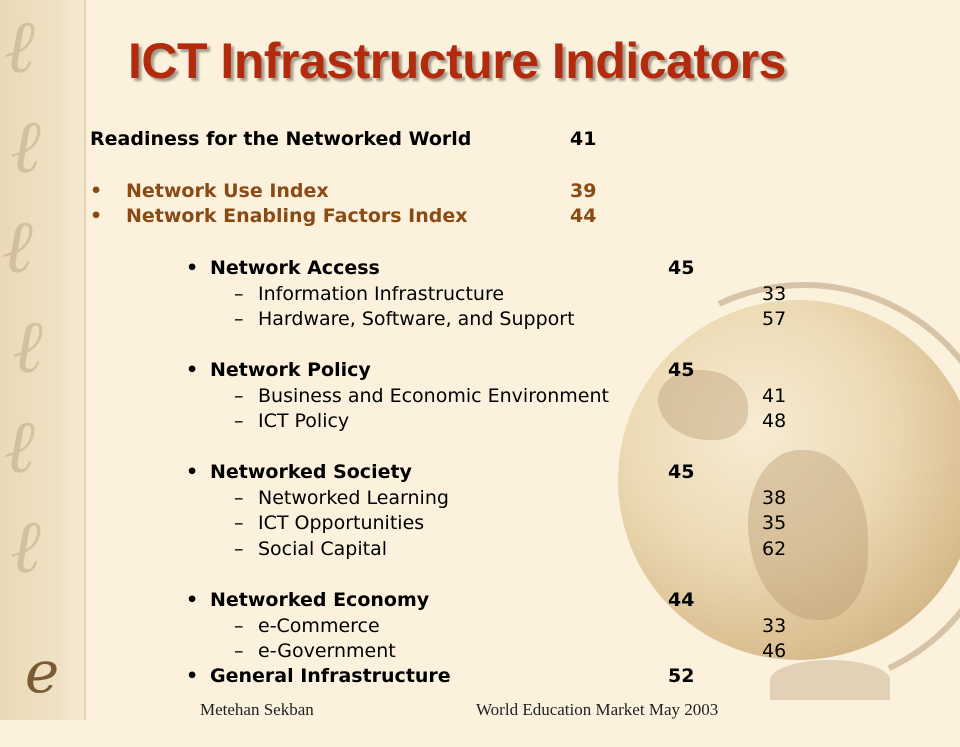 The image size is (960, 747). I want to click on logo-mark-icon: e, so click(42, 672).